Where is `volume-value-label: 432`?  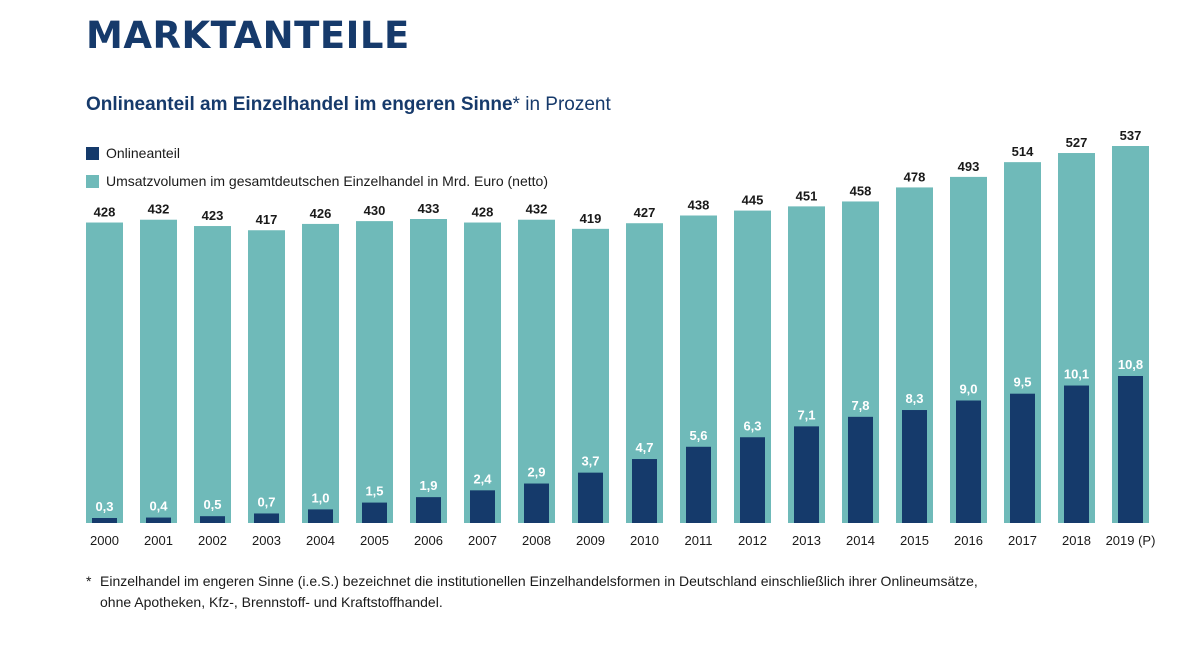 volume-value-label: 432 is located at coordinates (537, 209).